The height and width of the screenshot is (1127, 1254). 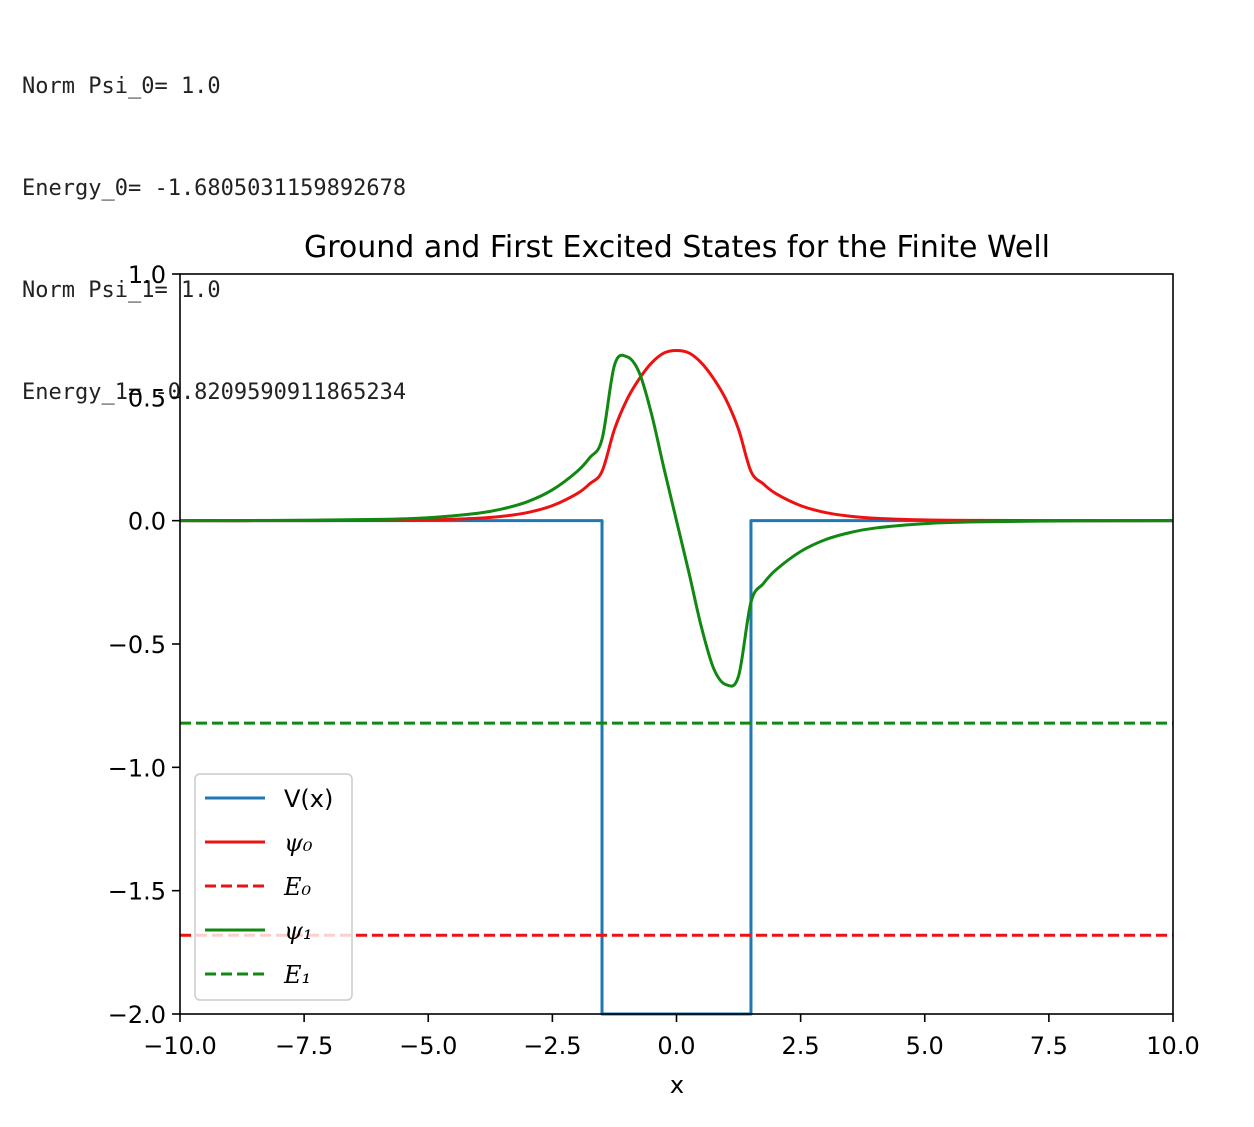 I want to click on console-line: Energy_0= -1.6805031159892678, so click(x=214, y=188).